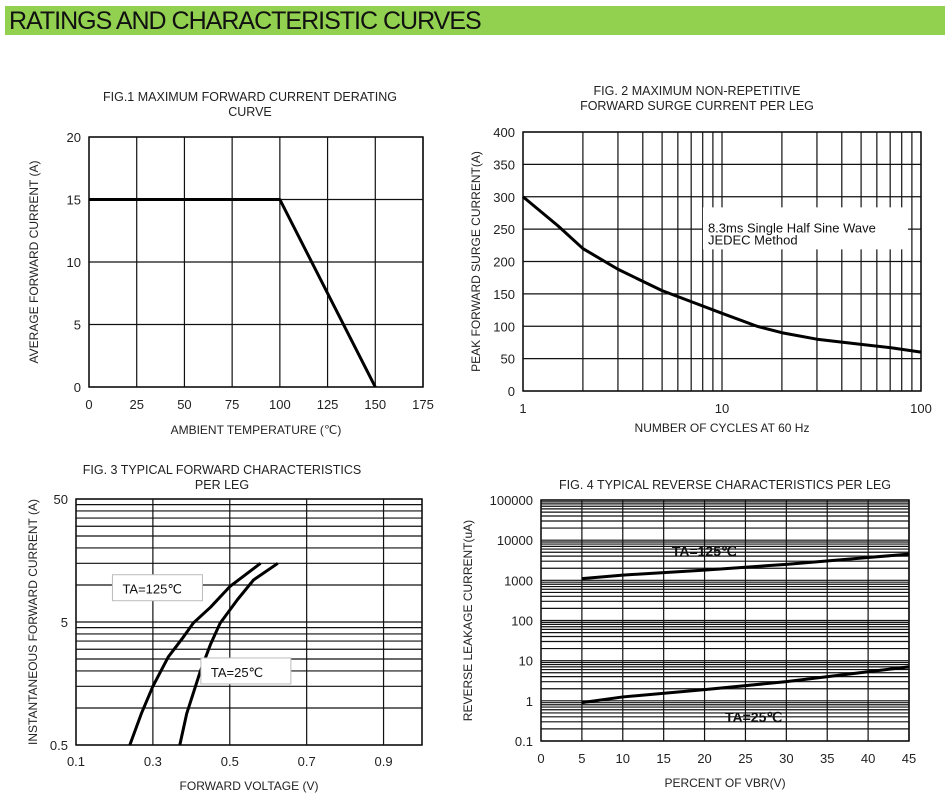  I want to click on x-axis-label: AMBIENT TEMPERATURE (℃), so click(256, 430).